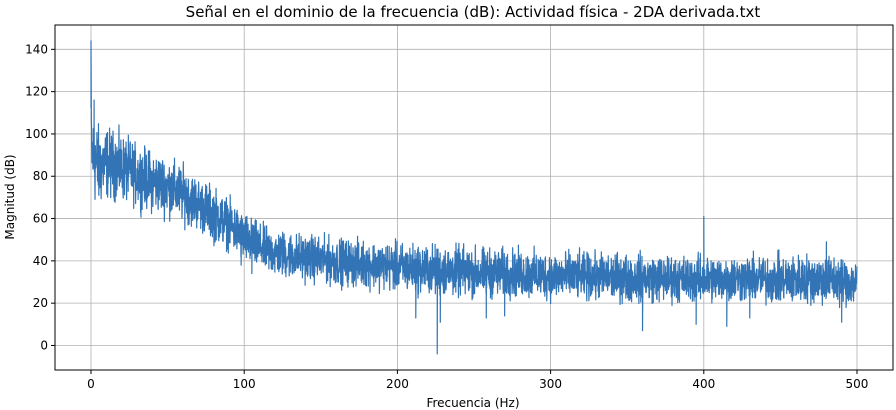 The image size is (896, 410). What do you see at coordinates (36, 92) in the screenshot?
I see `y-tick-label: 120` at bounding box center [36, 92].